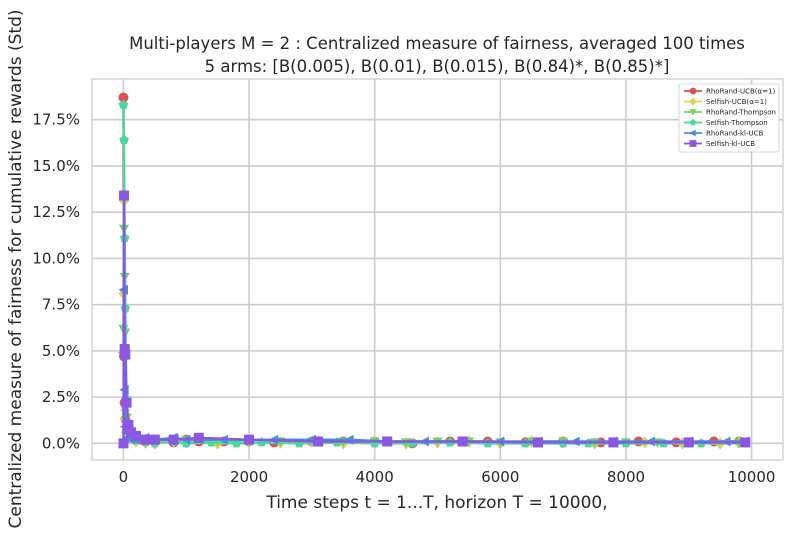  Describe the element at coordinates (737, 123) in the screenshot. I see `legend-label: Selfish-Thompson` at that location.